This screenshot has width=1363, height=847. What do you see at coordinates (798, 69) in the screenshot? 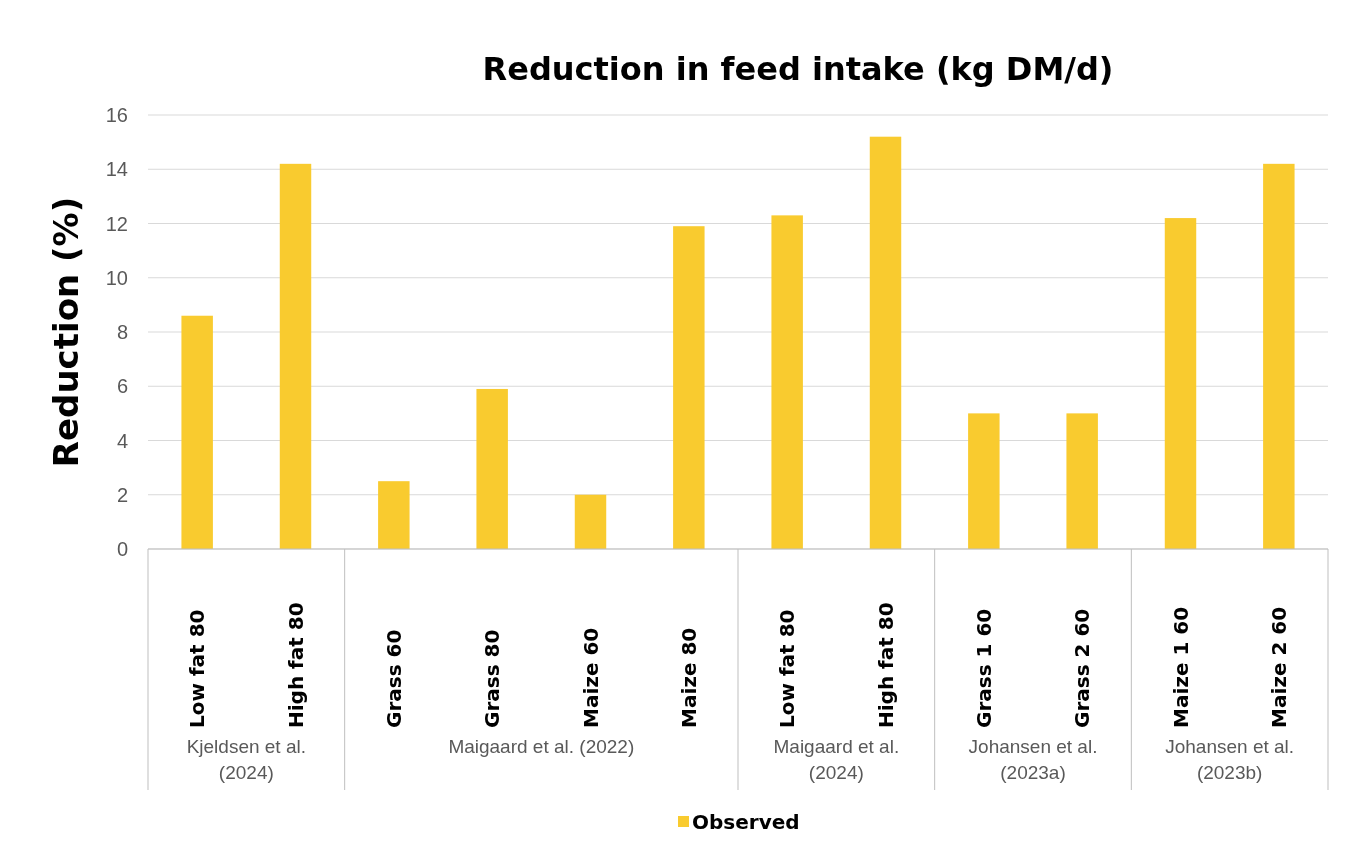
I see `chart-title: Reduction in feed intake (kg DM/d)` at bounding box center [798, 69].